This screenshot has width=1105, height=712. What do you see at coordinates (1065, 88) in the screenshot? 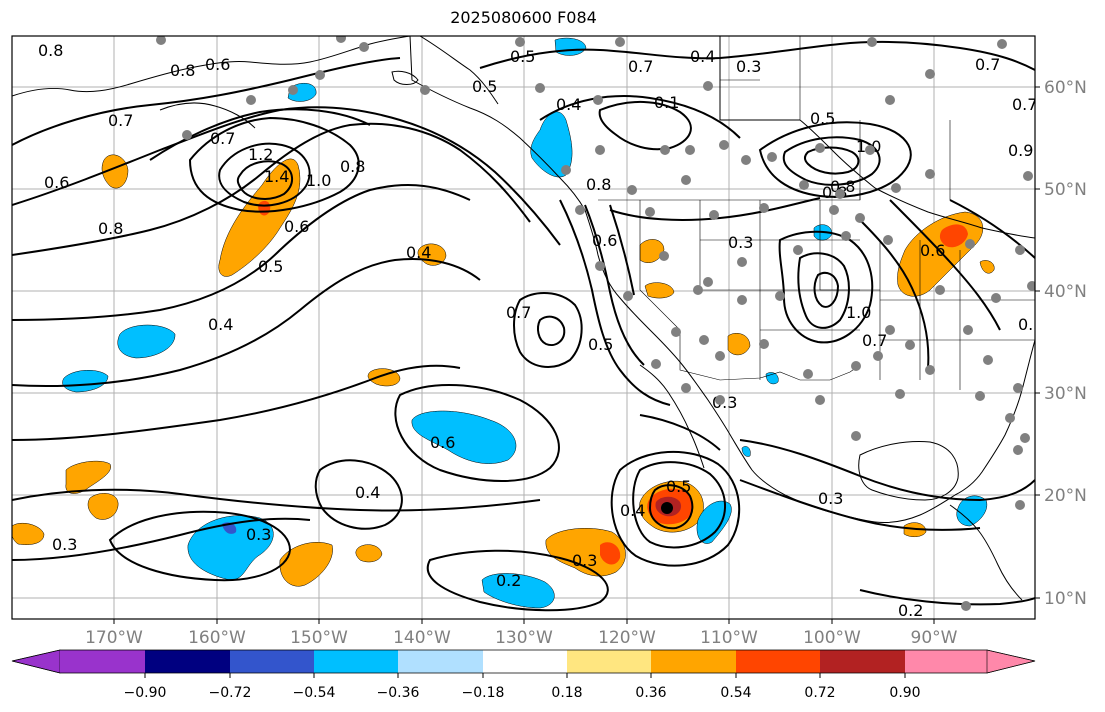
I see `lat-label: 60°N` at bounding box center [1065, 88].